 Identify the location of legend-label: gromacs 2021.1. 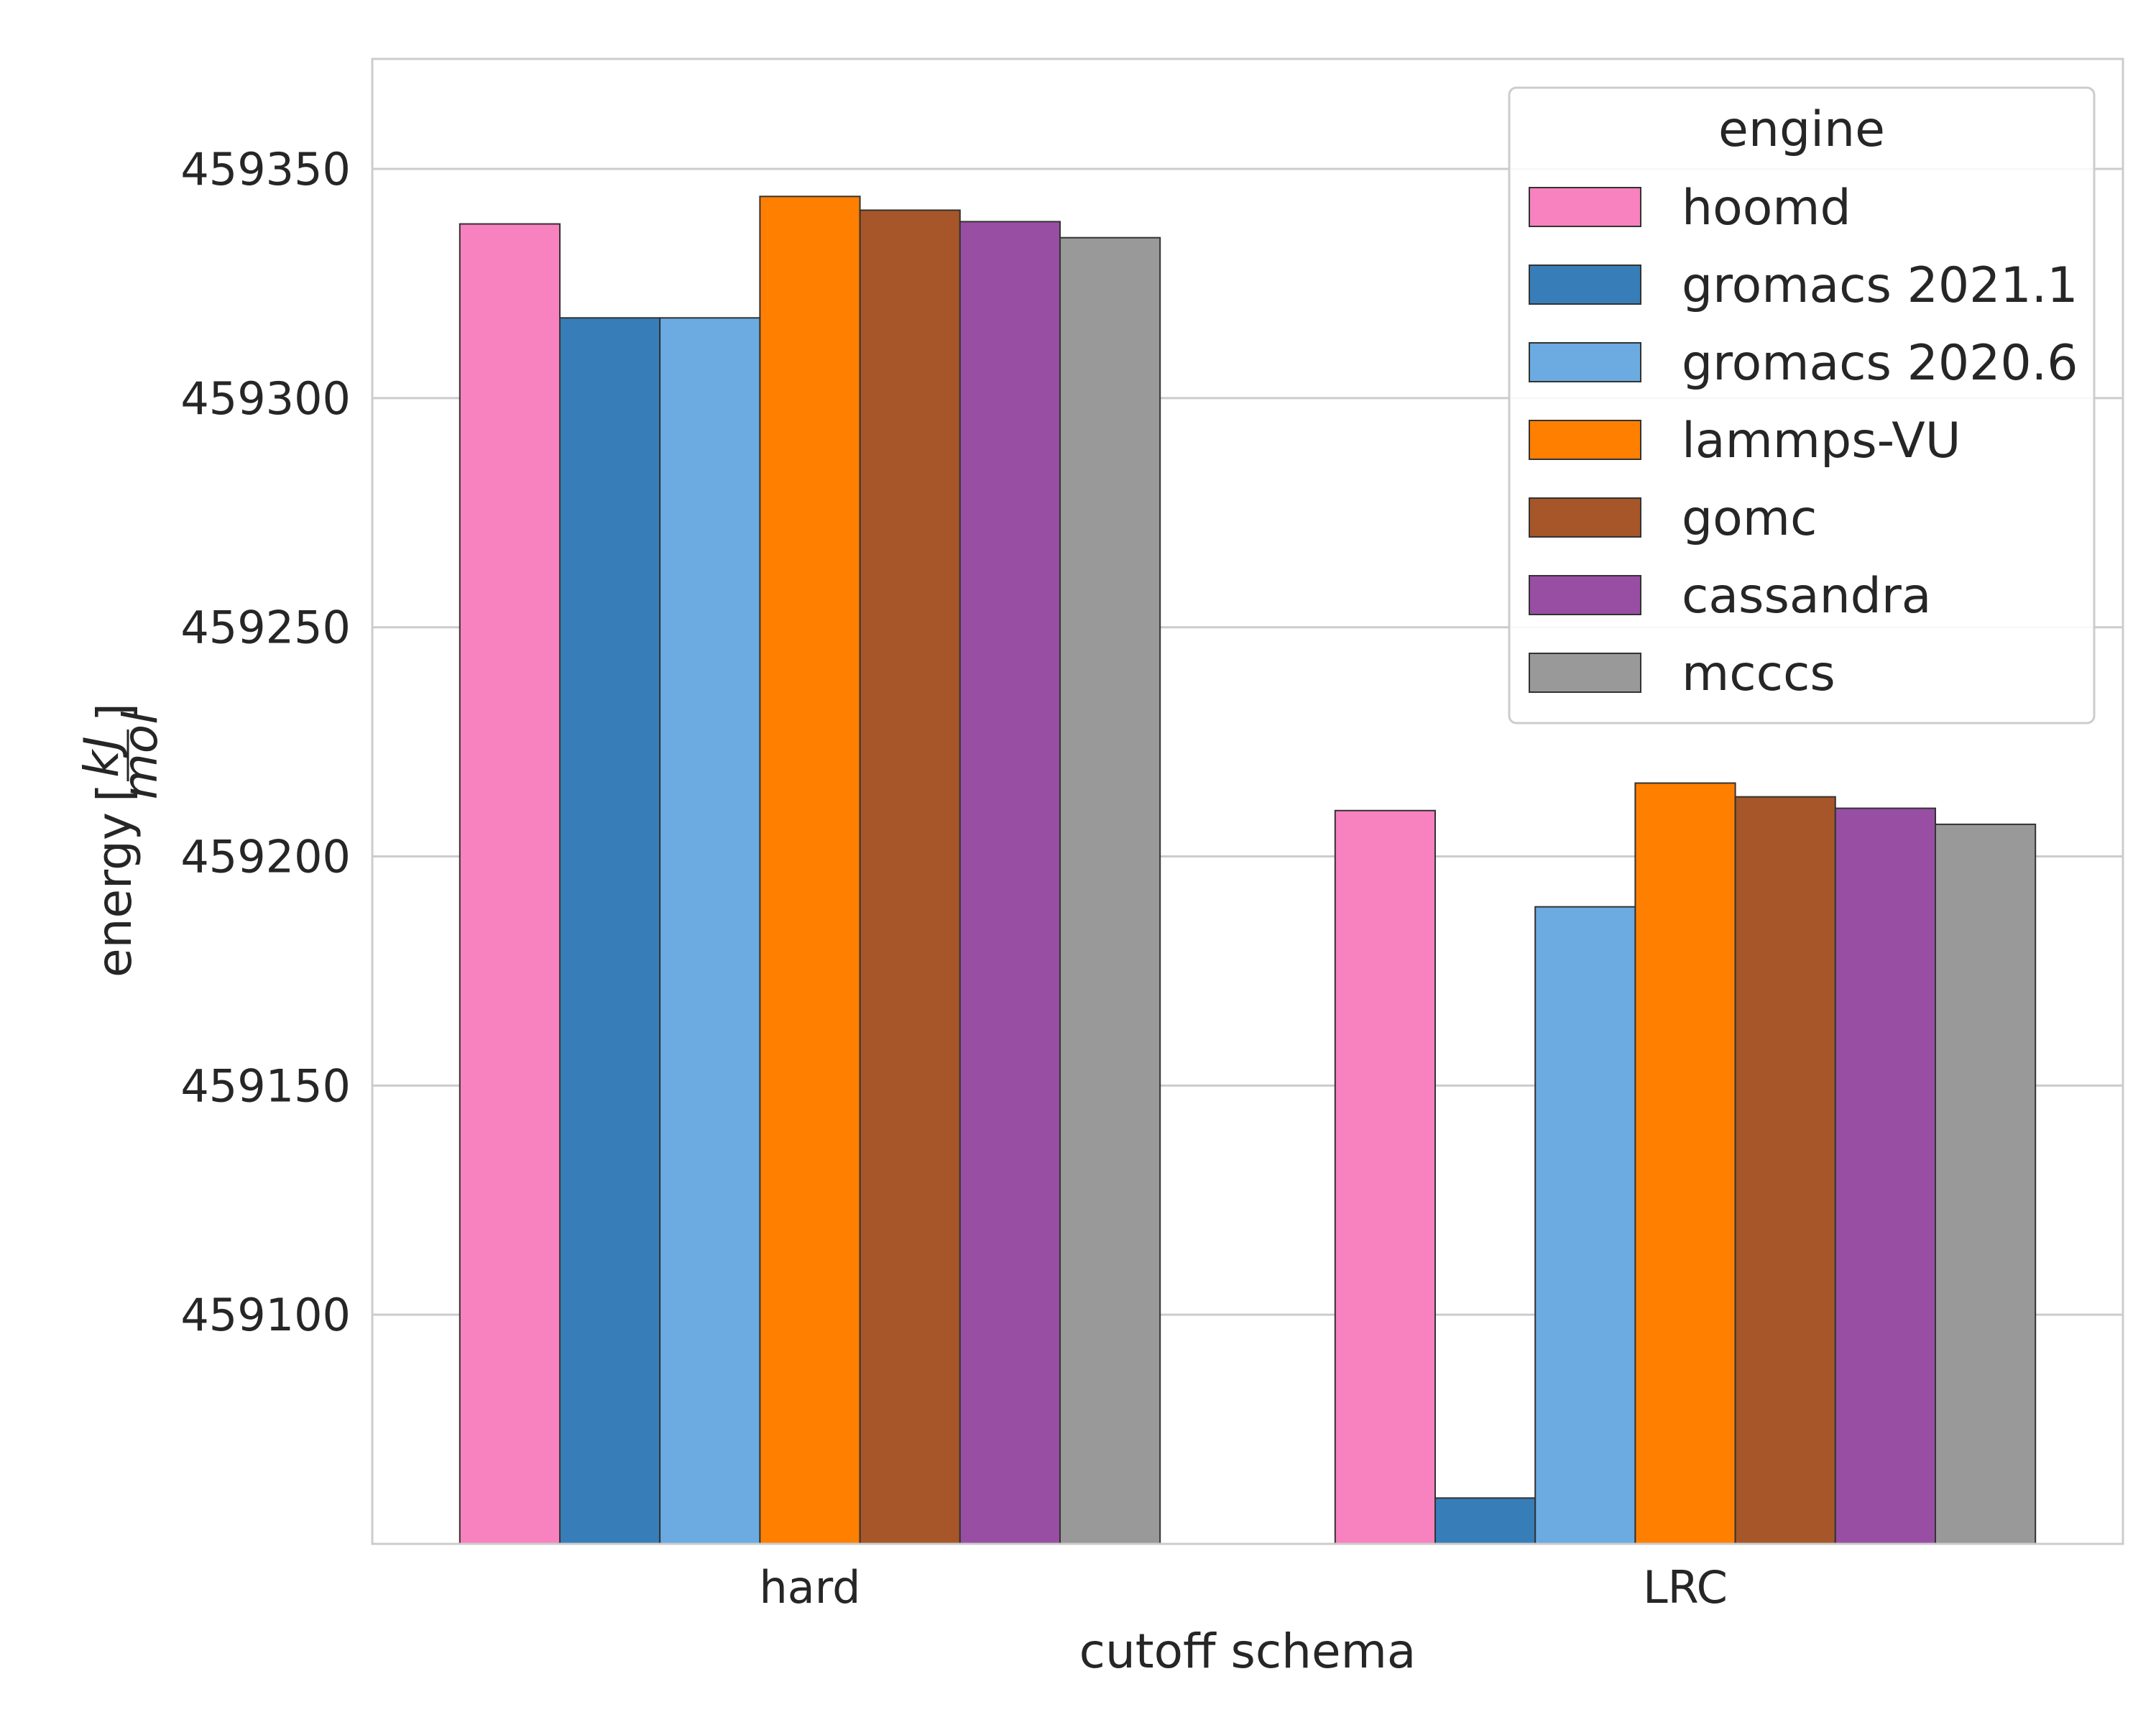
(1880, 285).